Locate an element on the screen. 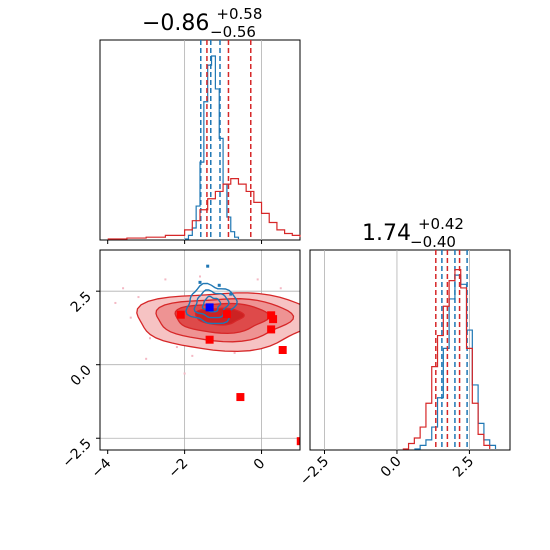  y-tick-label: 2.5 is located at coordinates (81, 302).